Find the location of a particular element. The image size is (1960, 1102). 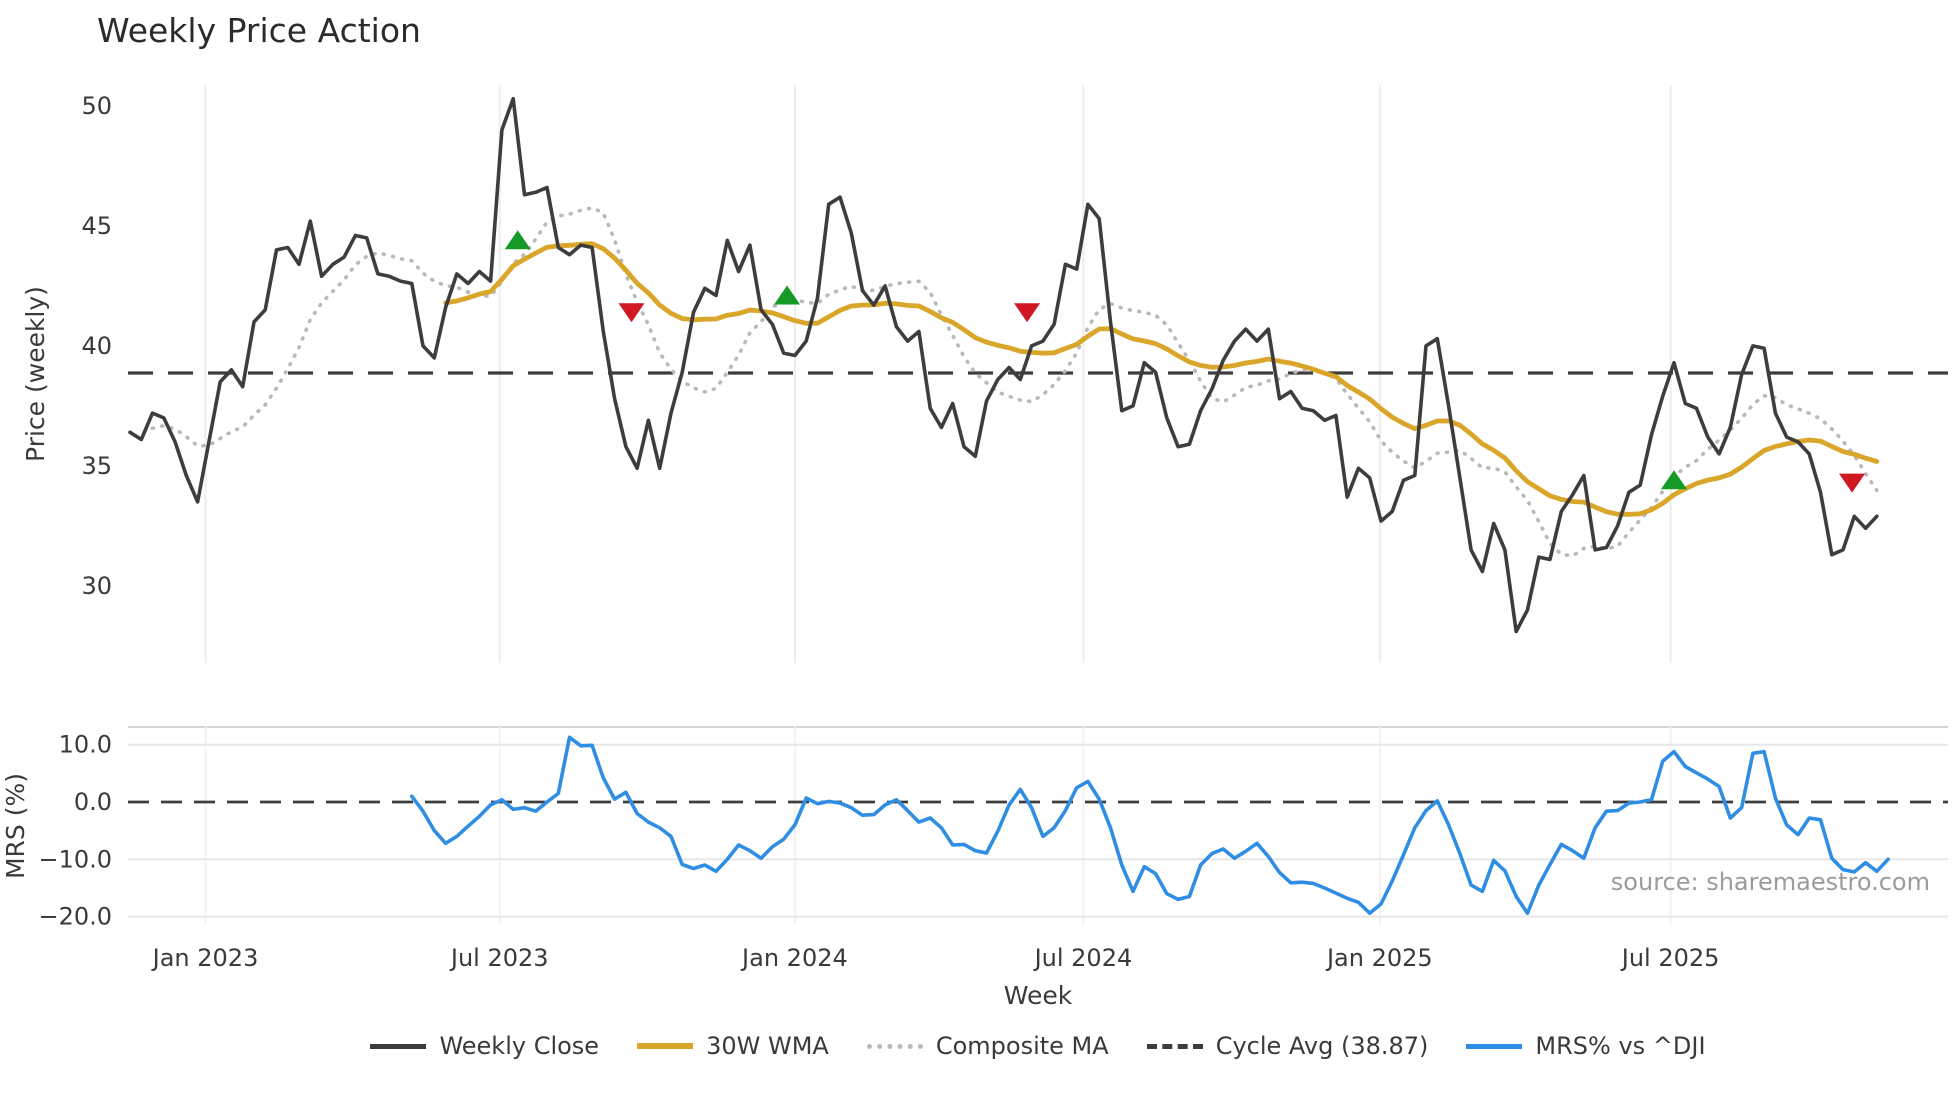

legend-item-wma: 30W WMA is located at coordinates (733, 1046).